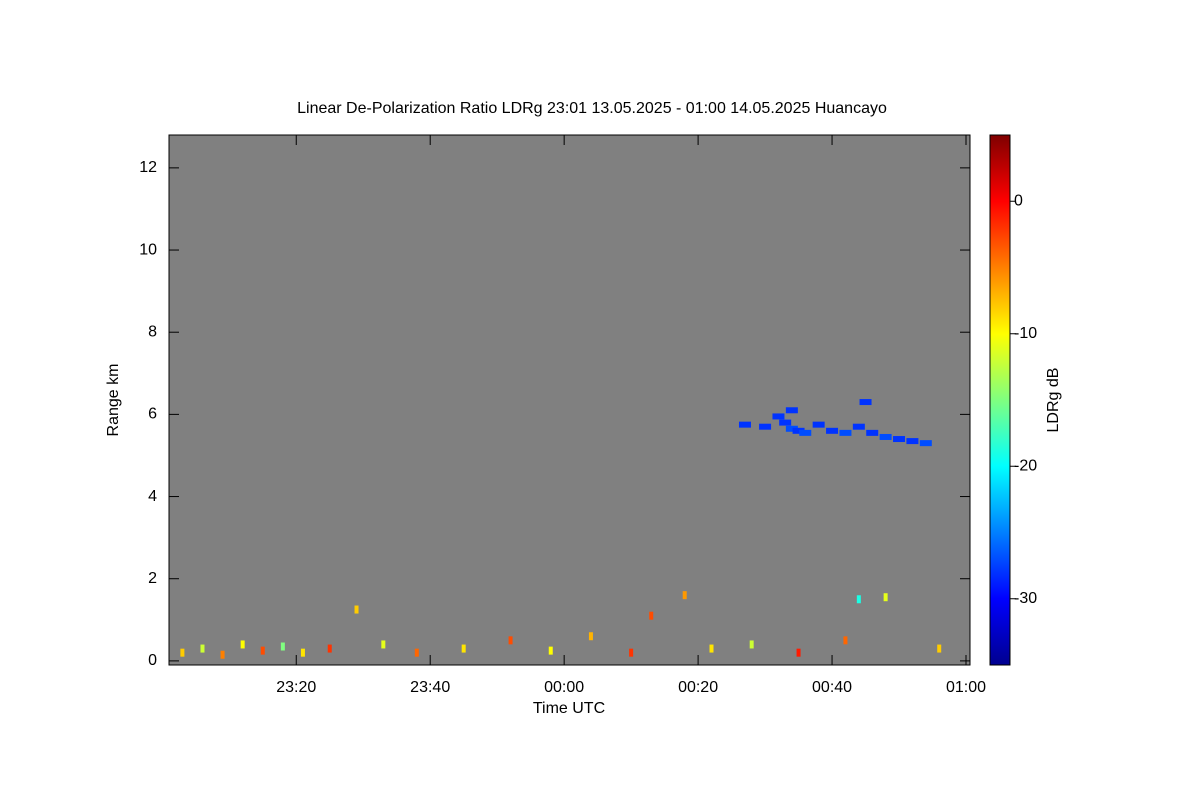  I want to click on y-tick-label: 10, so click(148, 249).